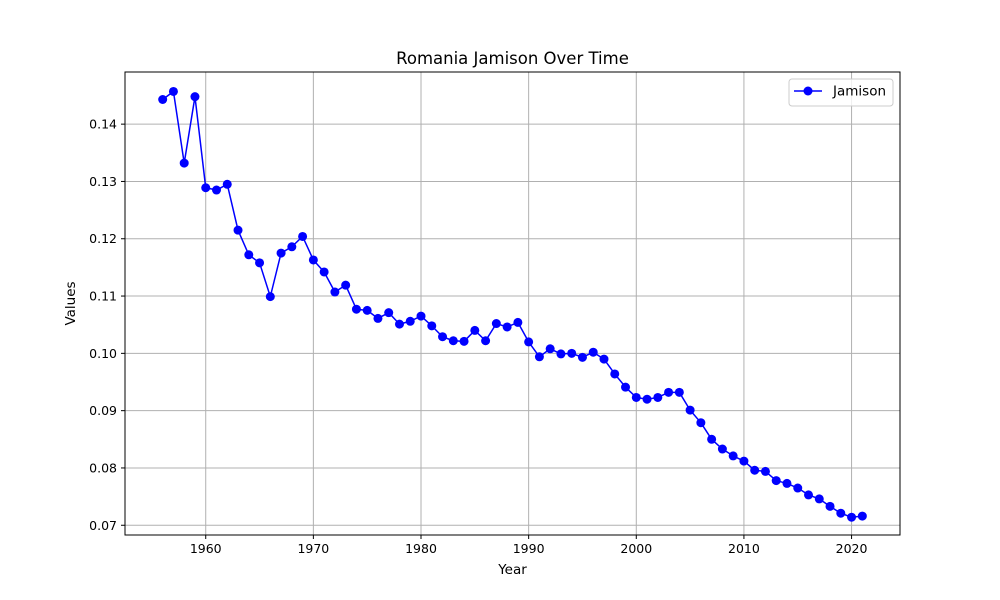  Describe the element at coordinates (103, 410) in the screenshot. I see `y-tick-label: 0.09` at that location.